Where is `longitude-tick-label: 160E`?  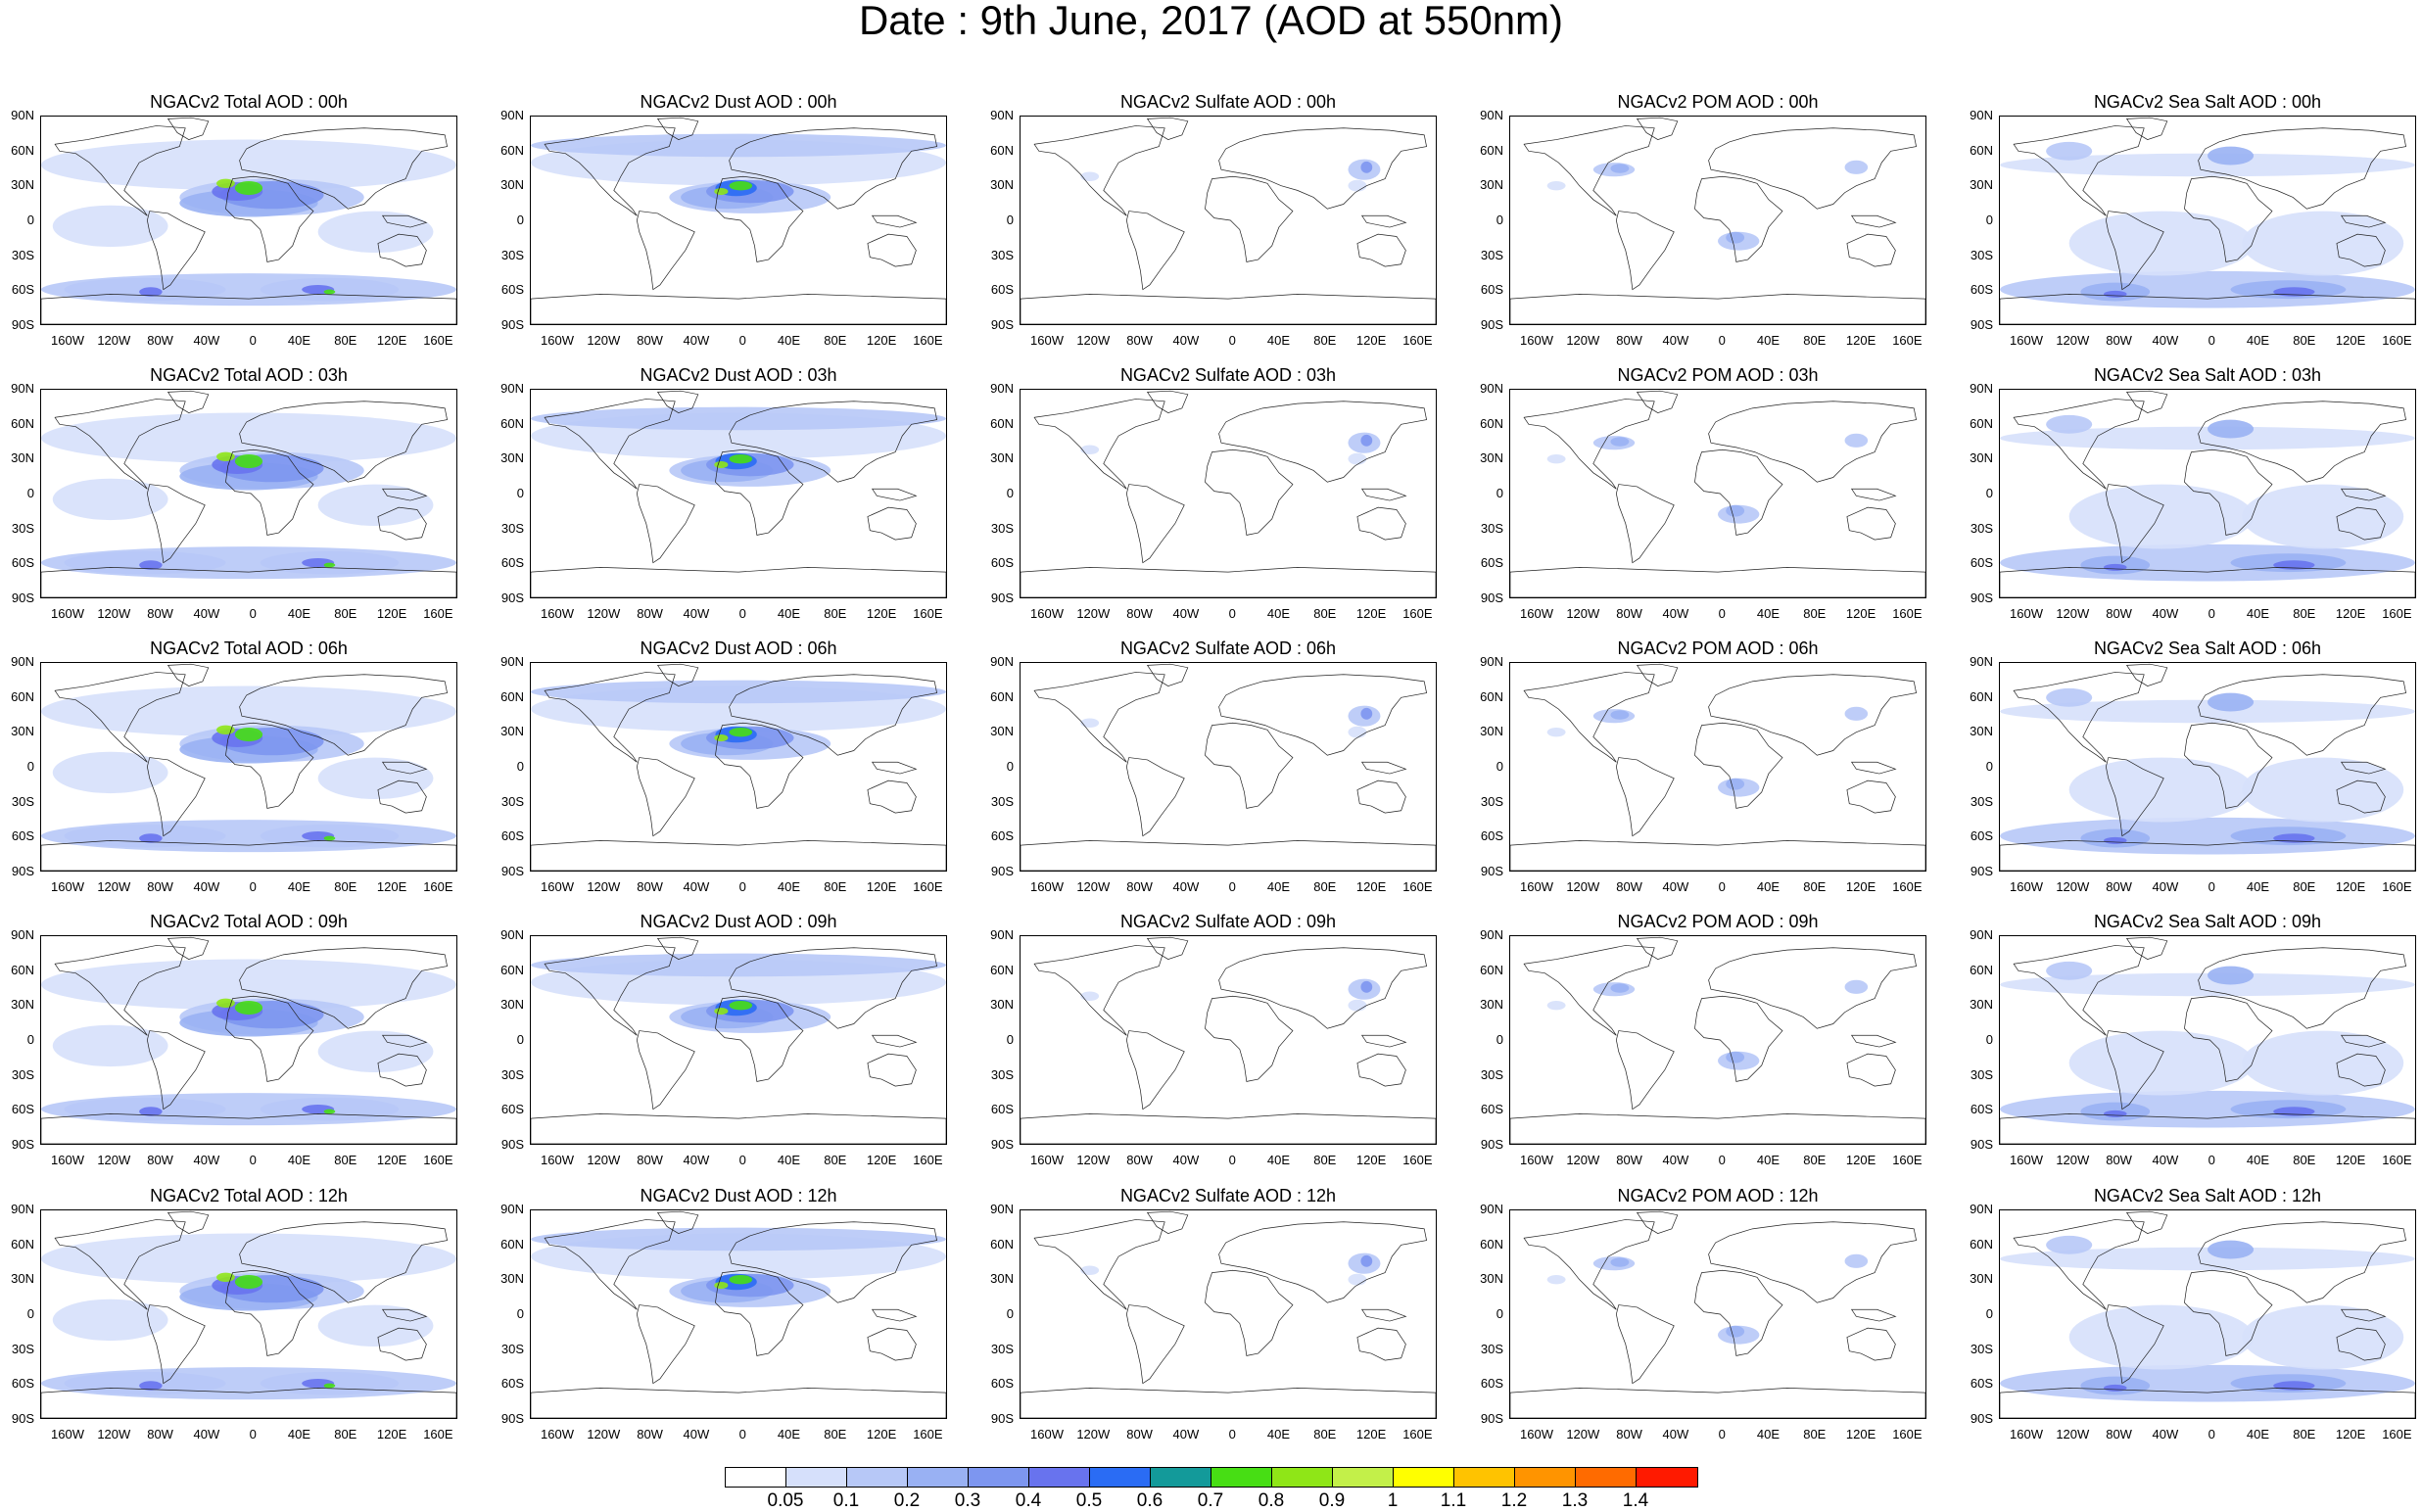 longitude-tick-label: 160E is located at coordinates (2397, 340).